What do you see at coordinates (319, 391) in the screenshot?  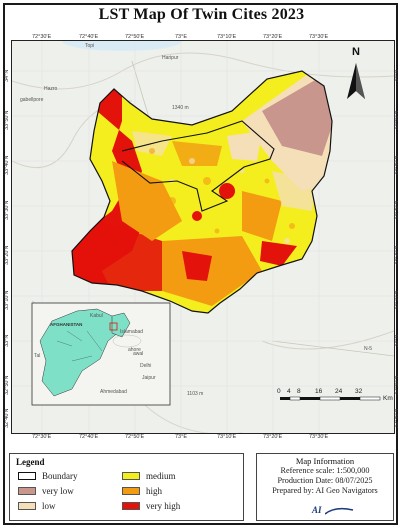 I see `scale-tick-3: 16` at bounding box center [319, 391].